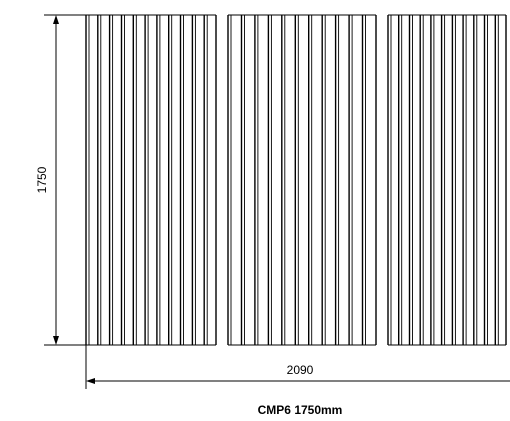 This screenshot has height=421, width=510. Describe the element at coordinates (63, 180) in the screenshot. I see `height-dimension: 1750` at that location.